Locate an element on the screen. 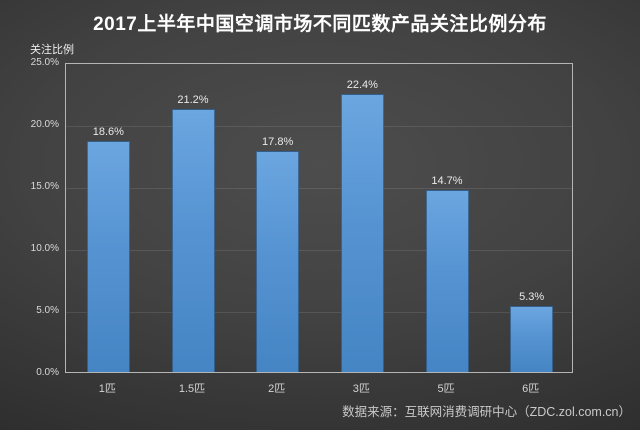  x-tick-label: 2匹 is located at coordinates (277, 389).